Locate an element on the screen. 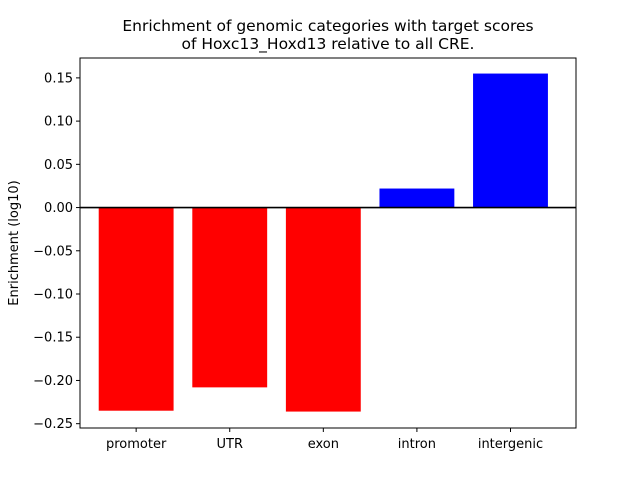 The image size is (640, 480). y-tick-label: −0.20 is located at coordinates (53, 381).